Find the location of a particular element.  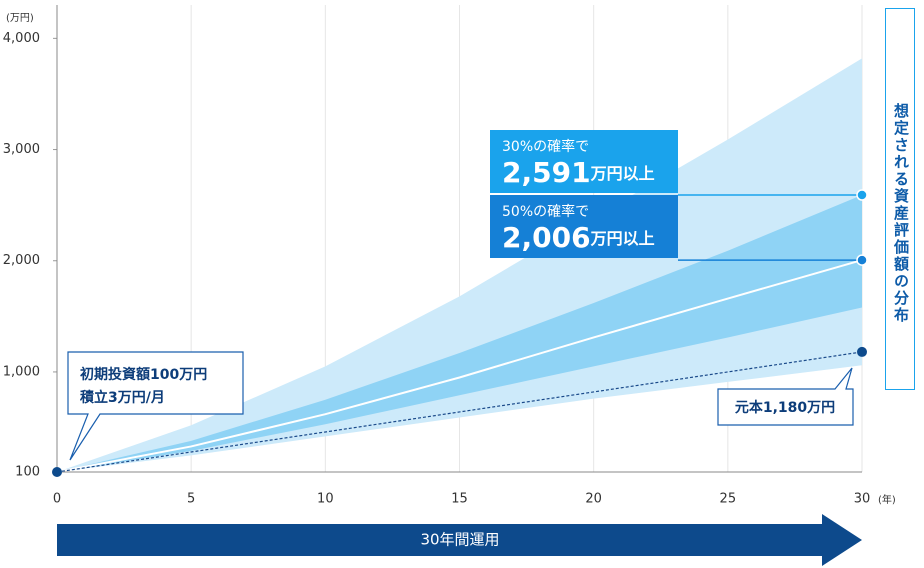

y-tick-label: 3,000 is located at coordinates (21, 149).